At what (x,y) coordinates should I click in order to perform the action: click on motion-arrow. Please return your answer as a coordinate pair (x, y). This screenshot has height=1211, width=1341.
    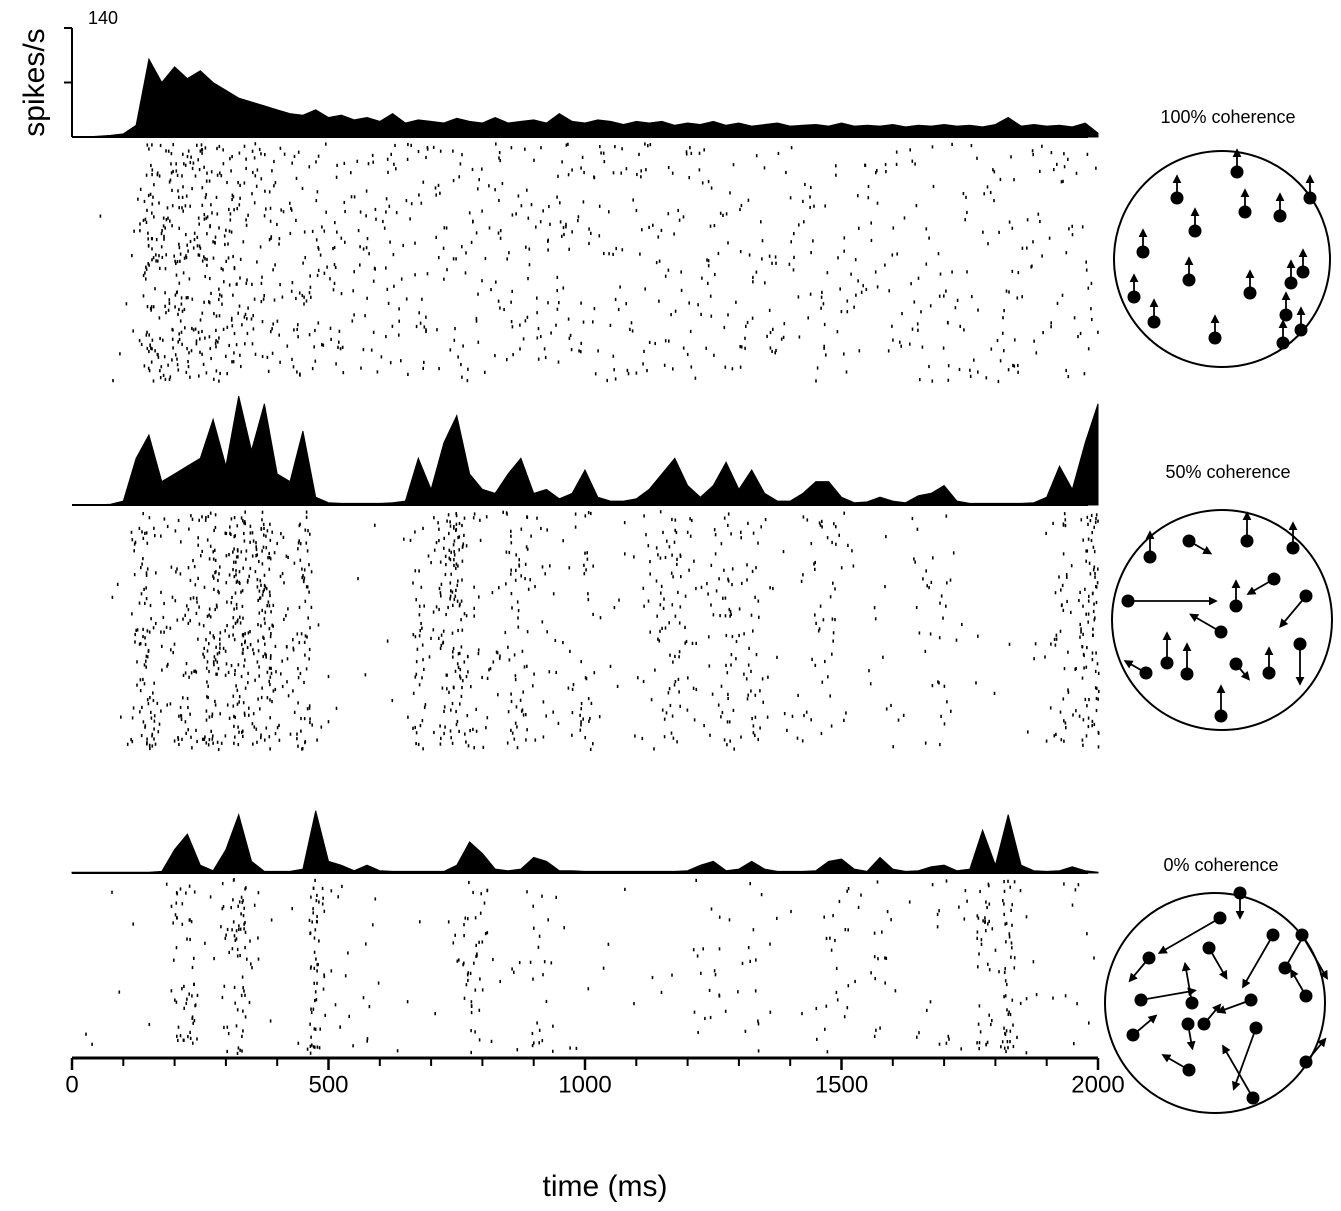
    Looking at the image, I should click on (1258, 961).